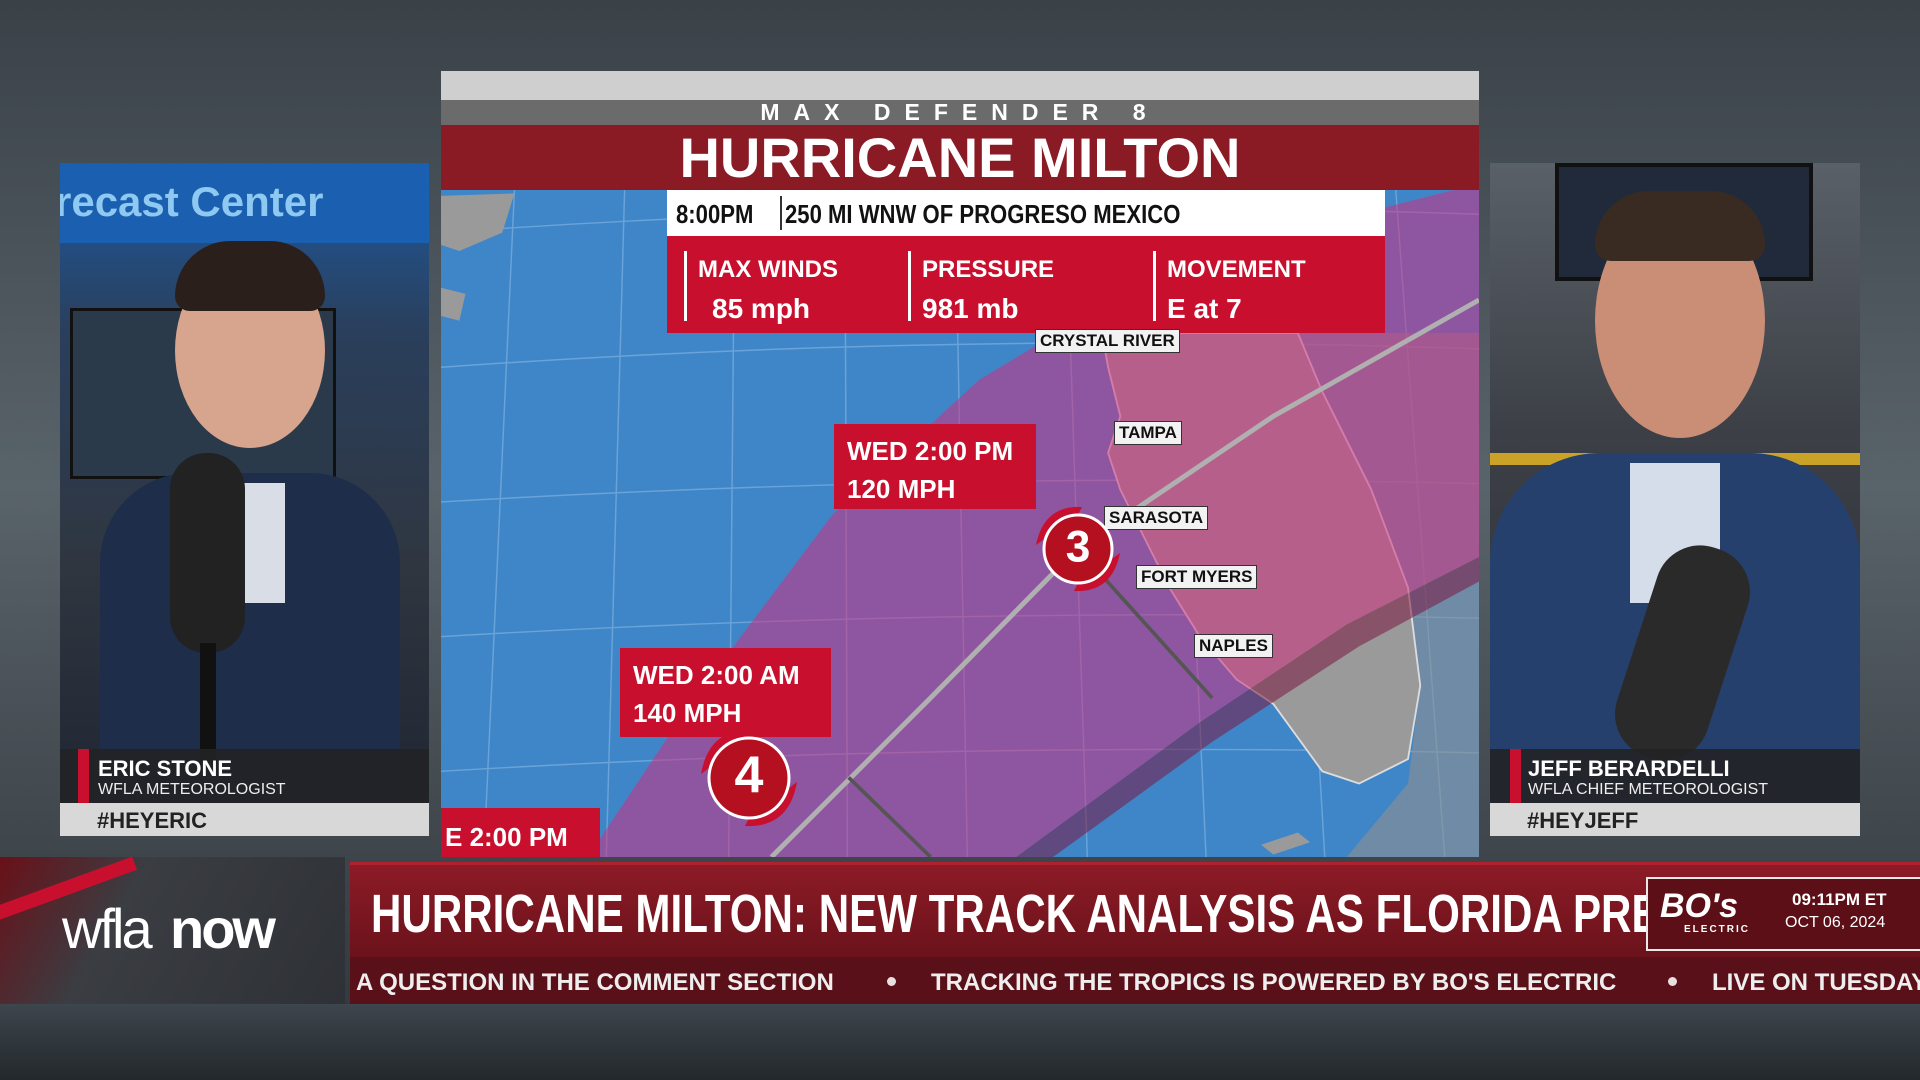 The image size is (1920, 1080). Describe the element at coordinates (1204, 308) in the screenshot. I see `stat-value: E at 7` at that location.